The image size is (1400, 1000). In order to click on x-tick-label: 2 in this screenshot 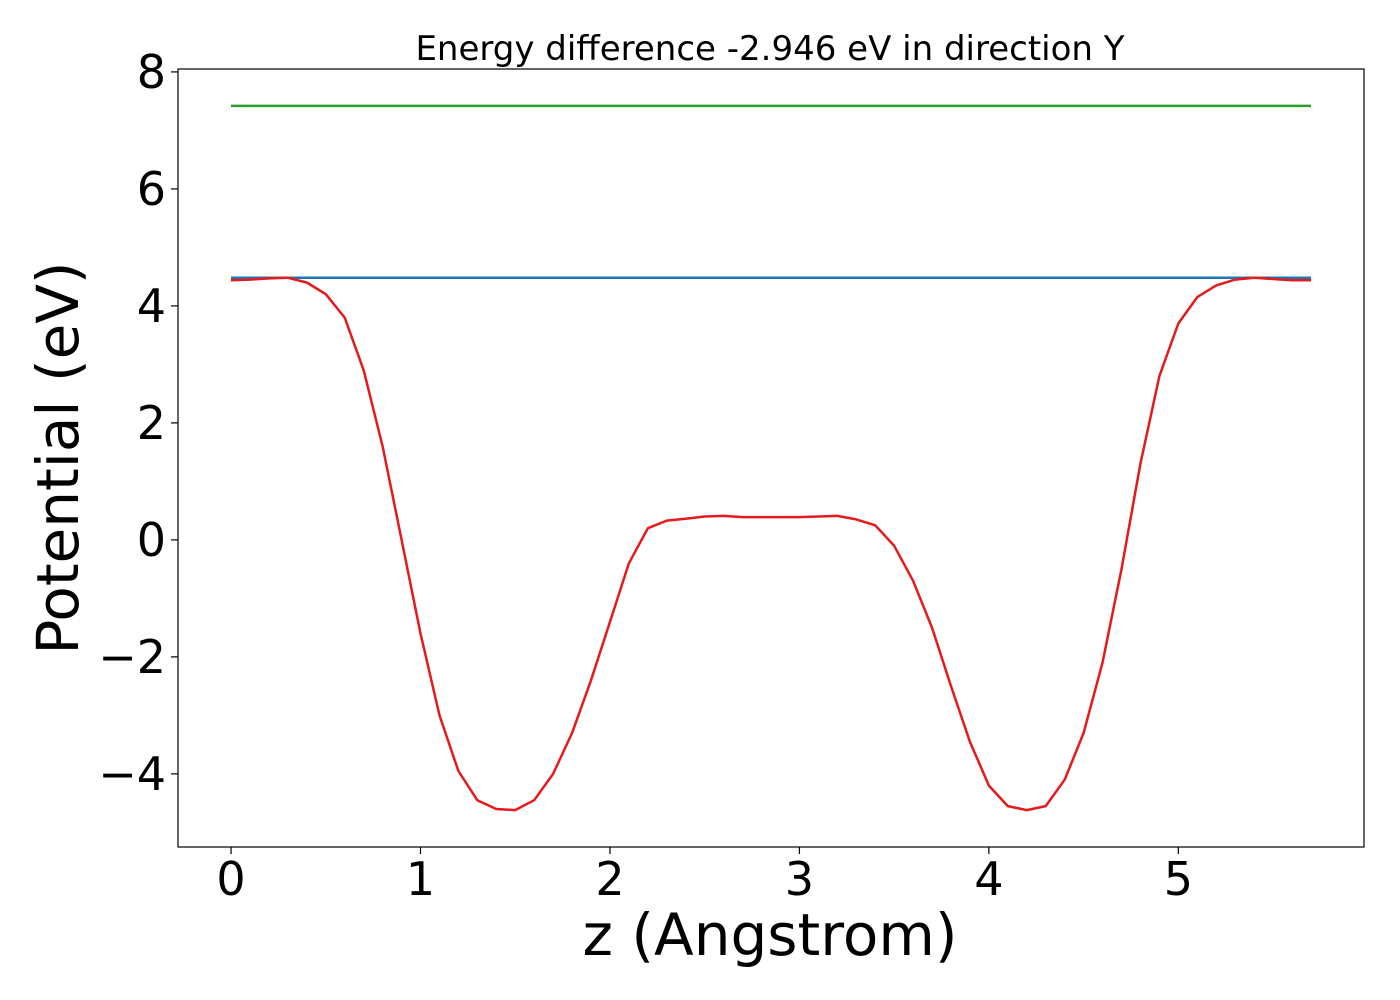, I will do `click(609, 879)`.